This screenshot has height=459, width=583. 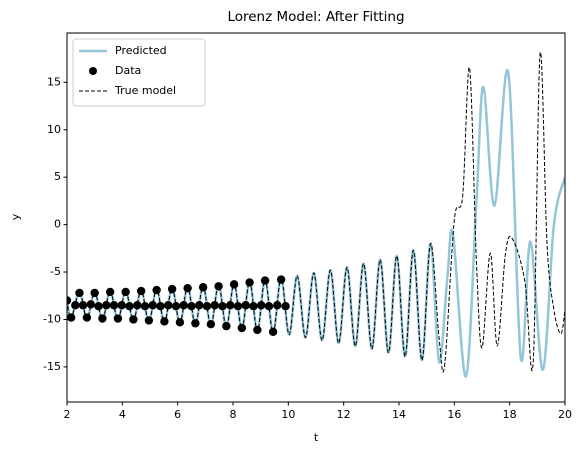 What do you see at coordinates (141, 50) in the screenshot?
I see `legend-label: Predicted` at bounding box center [141, 50].